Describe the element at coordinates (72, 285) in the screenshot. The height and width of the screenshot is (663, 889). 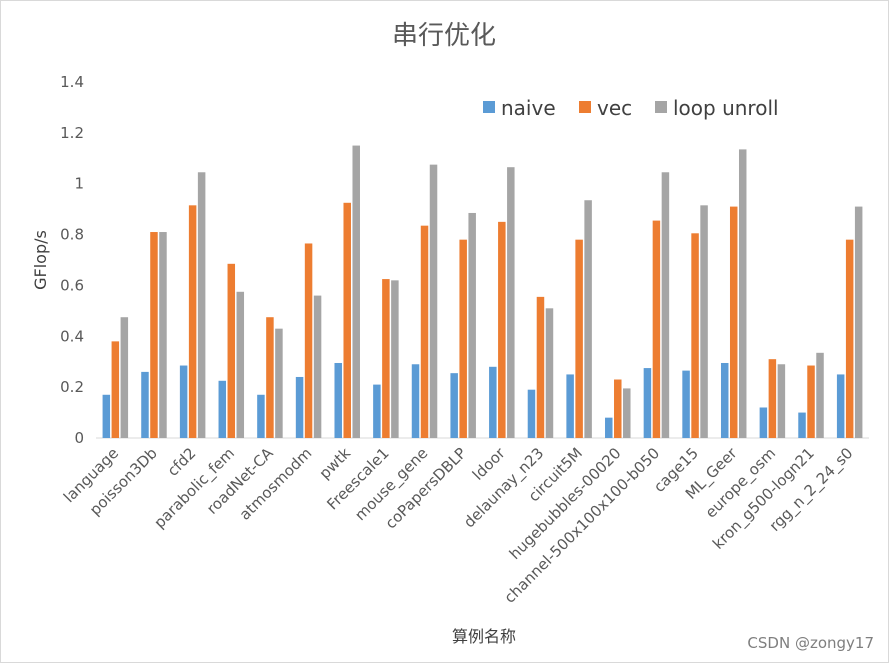
I see `y-tick-label: 0.6` at that location.